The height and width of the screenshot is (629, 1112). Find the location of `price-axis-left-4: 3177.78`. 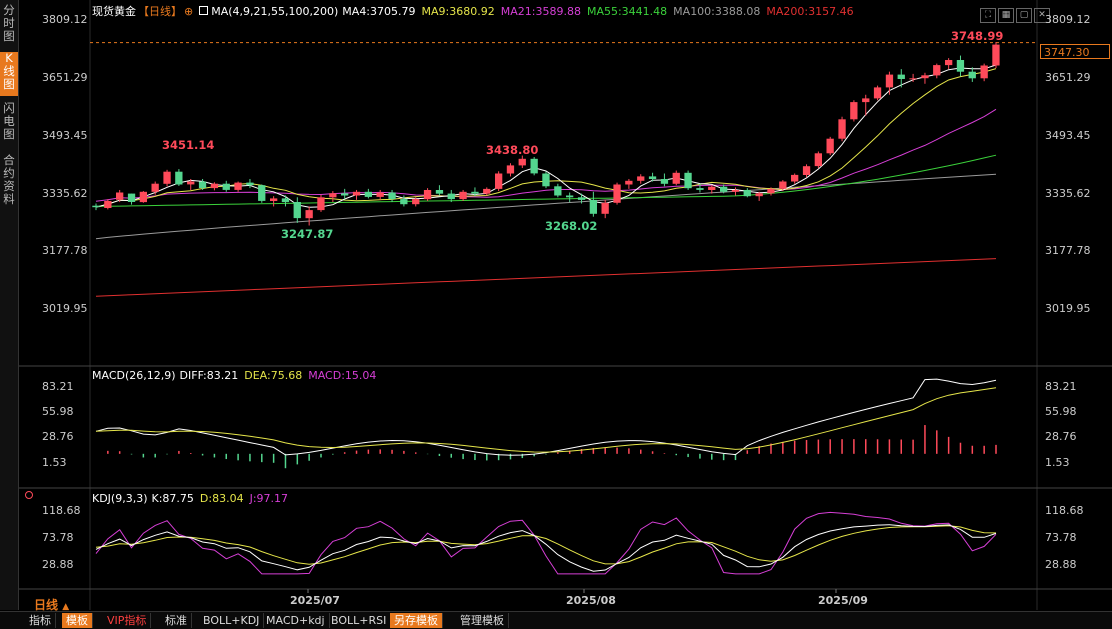

price-axis-left-4: 3177.78 is located at coordinates (65, 250).